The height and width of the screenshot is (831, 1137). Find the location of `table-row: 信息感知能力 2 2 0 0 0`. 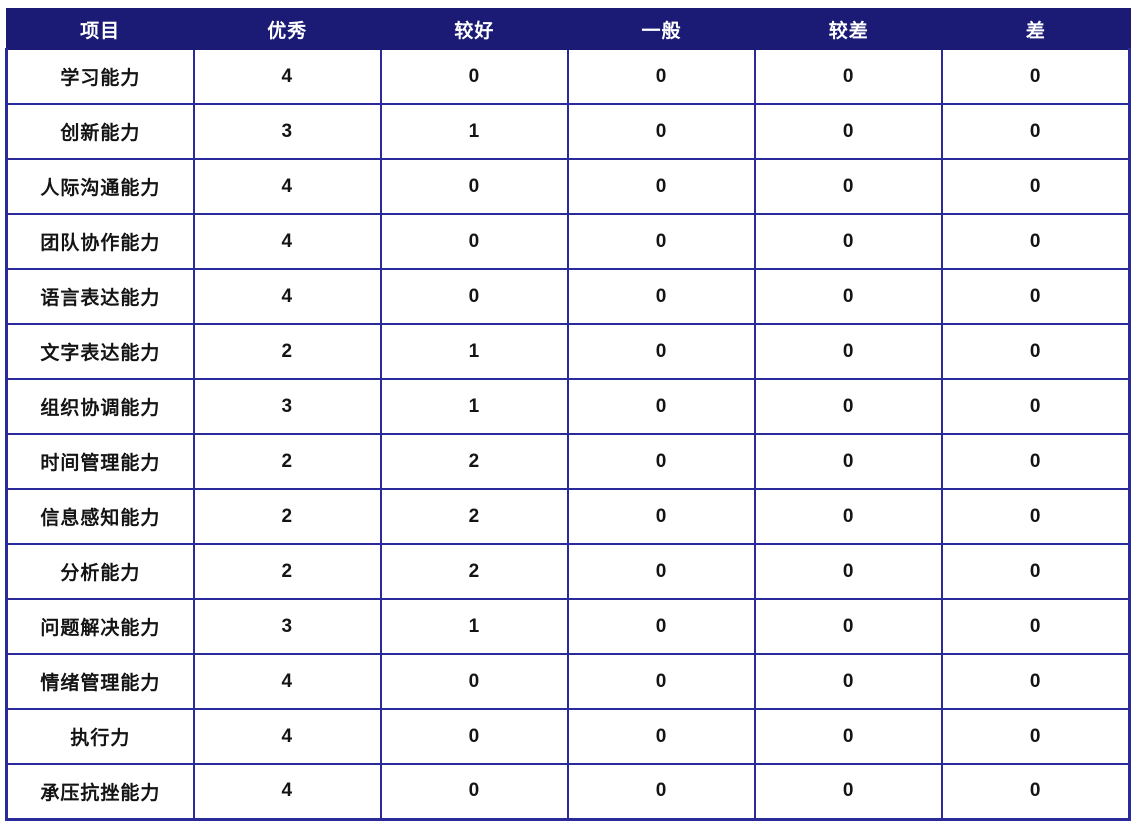

table-row: 信息感知能力 2 2 0 0 0 is located at coordinates (568, 516).